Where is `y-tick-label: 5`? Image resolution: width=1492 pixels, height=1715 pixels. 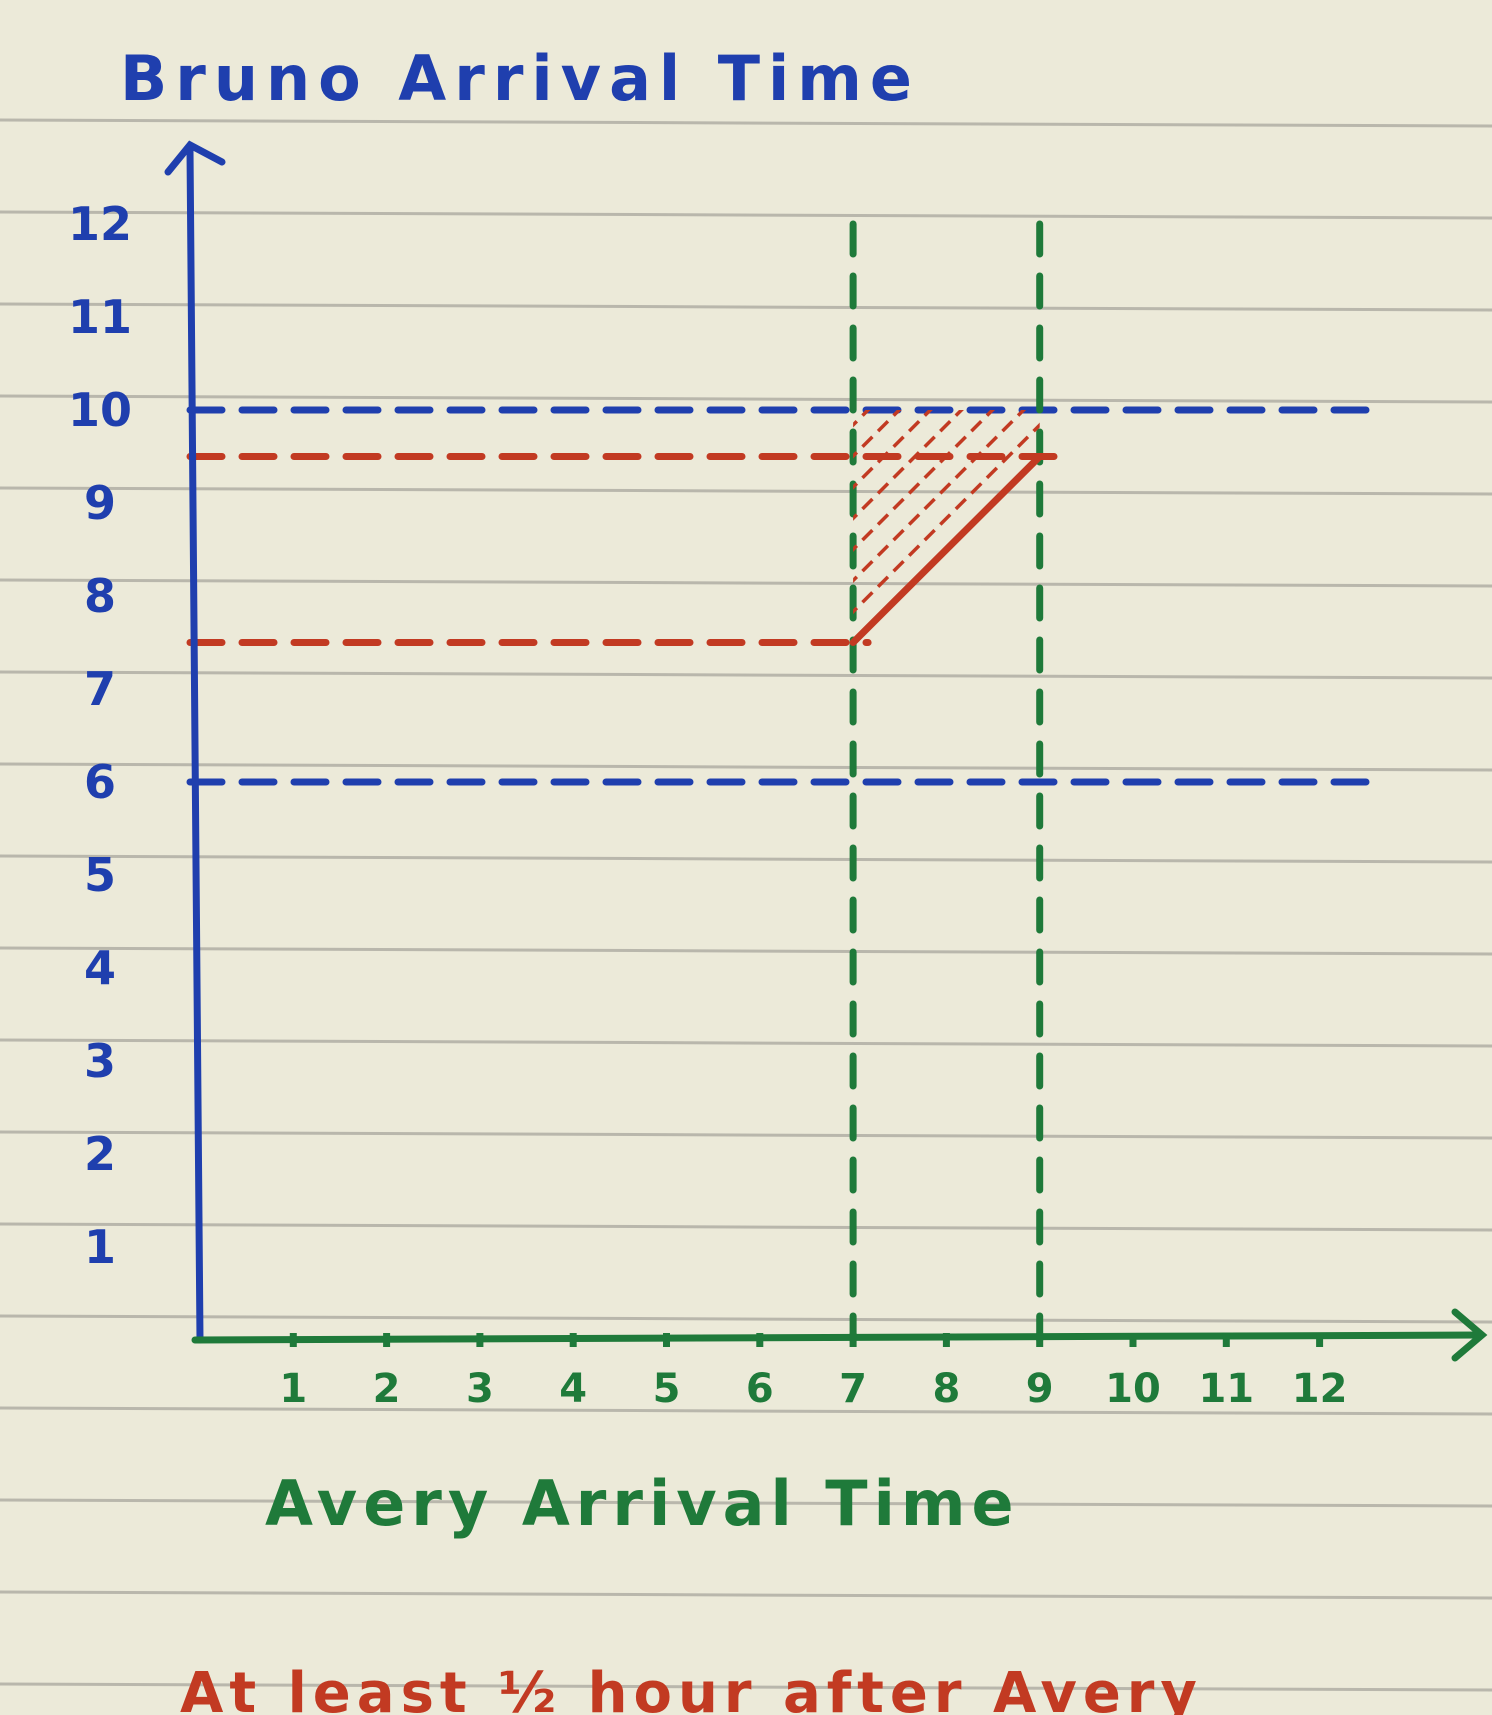 y-tick-label: 5 is located at coordinates (100, 875).